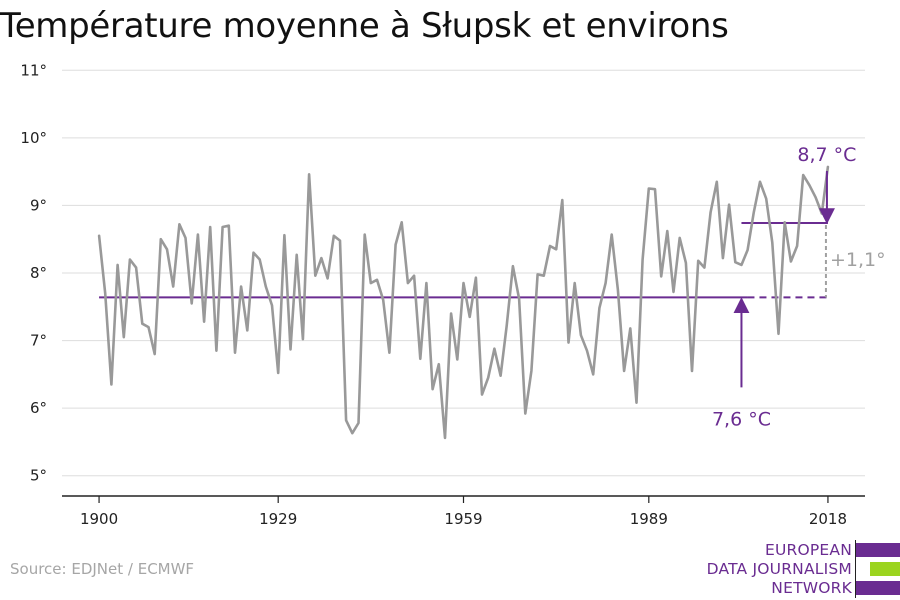 The width and height of the screenshot is (900, 600). I want to click on x-tick-label: 1900, so click(99, 519).